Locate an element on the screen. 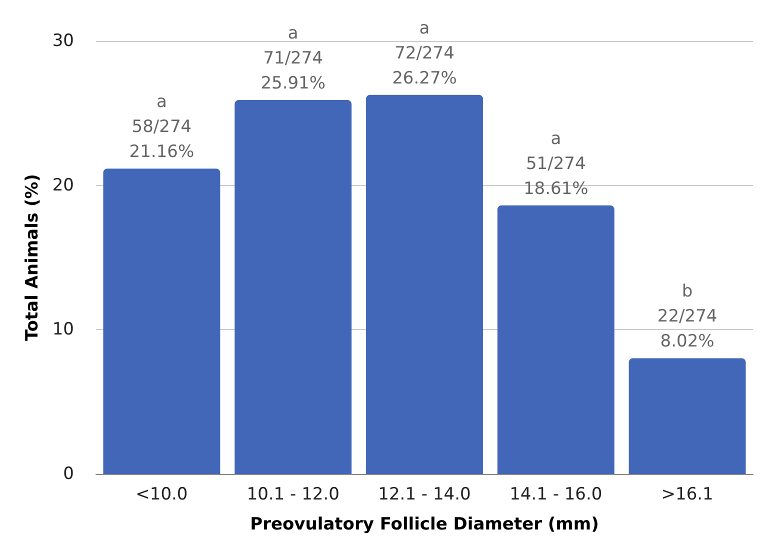  data-label: a 58/274 21.16% is located at coordinates (161, 127).